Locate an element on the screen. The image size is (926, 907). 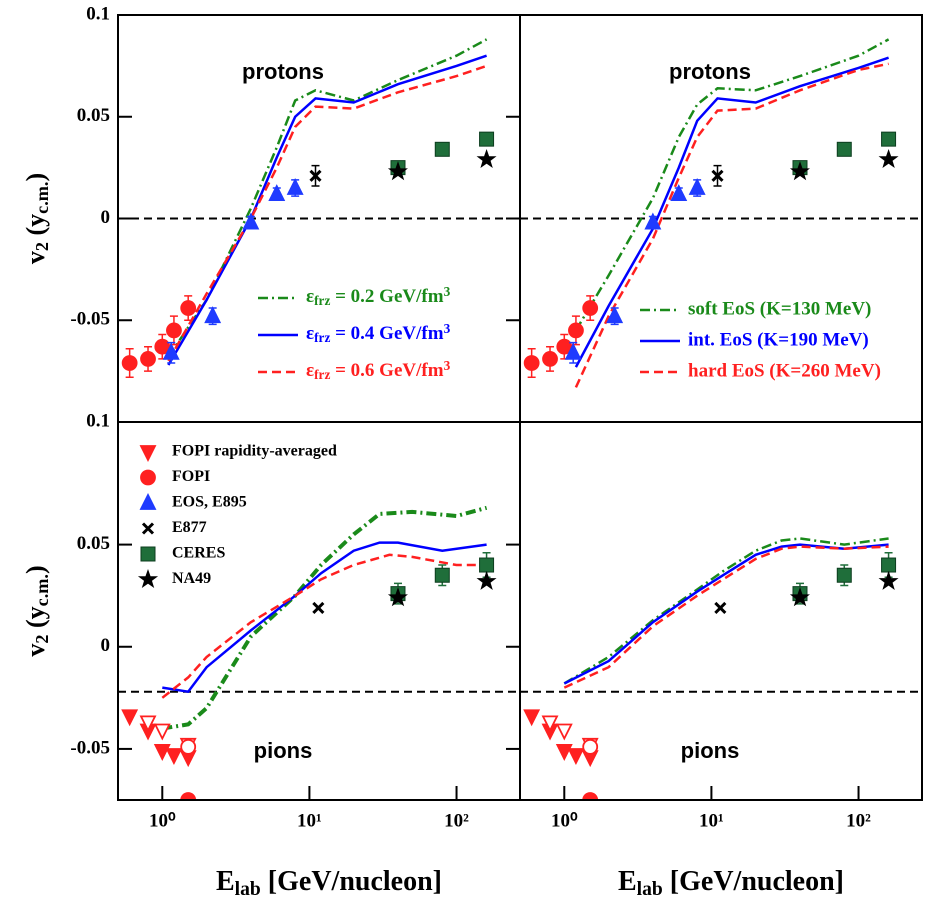
y-axis-label: v2 (yc.m.) is located at coordinates (36, 610).